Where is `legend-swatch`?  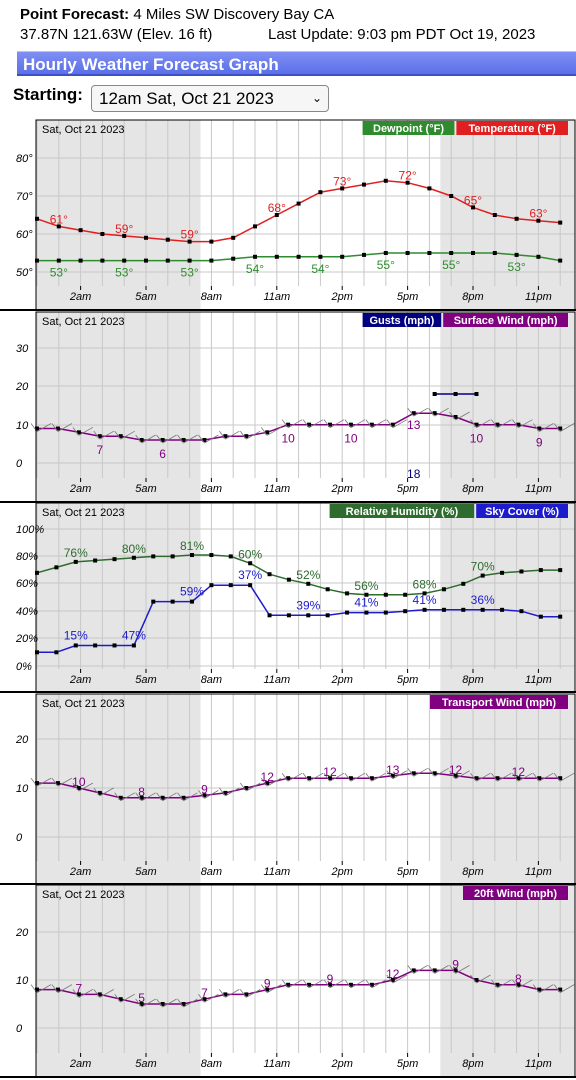
legend-swatch is located at coordinates (512, 128).